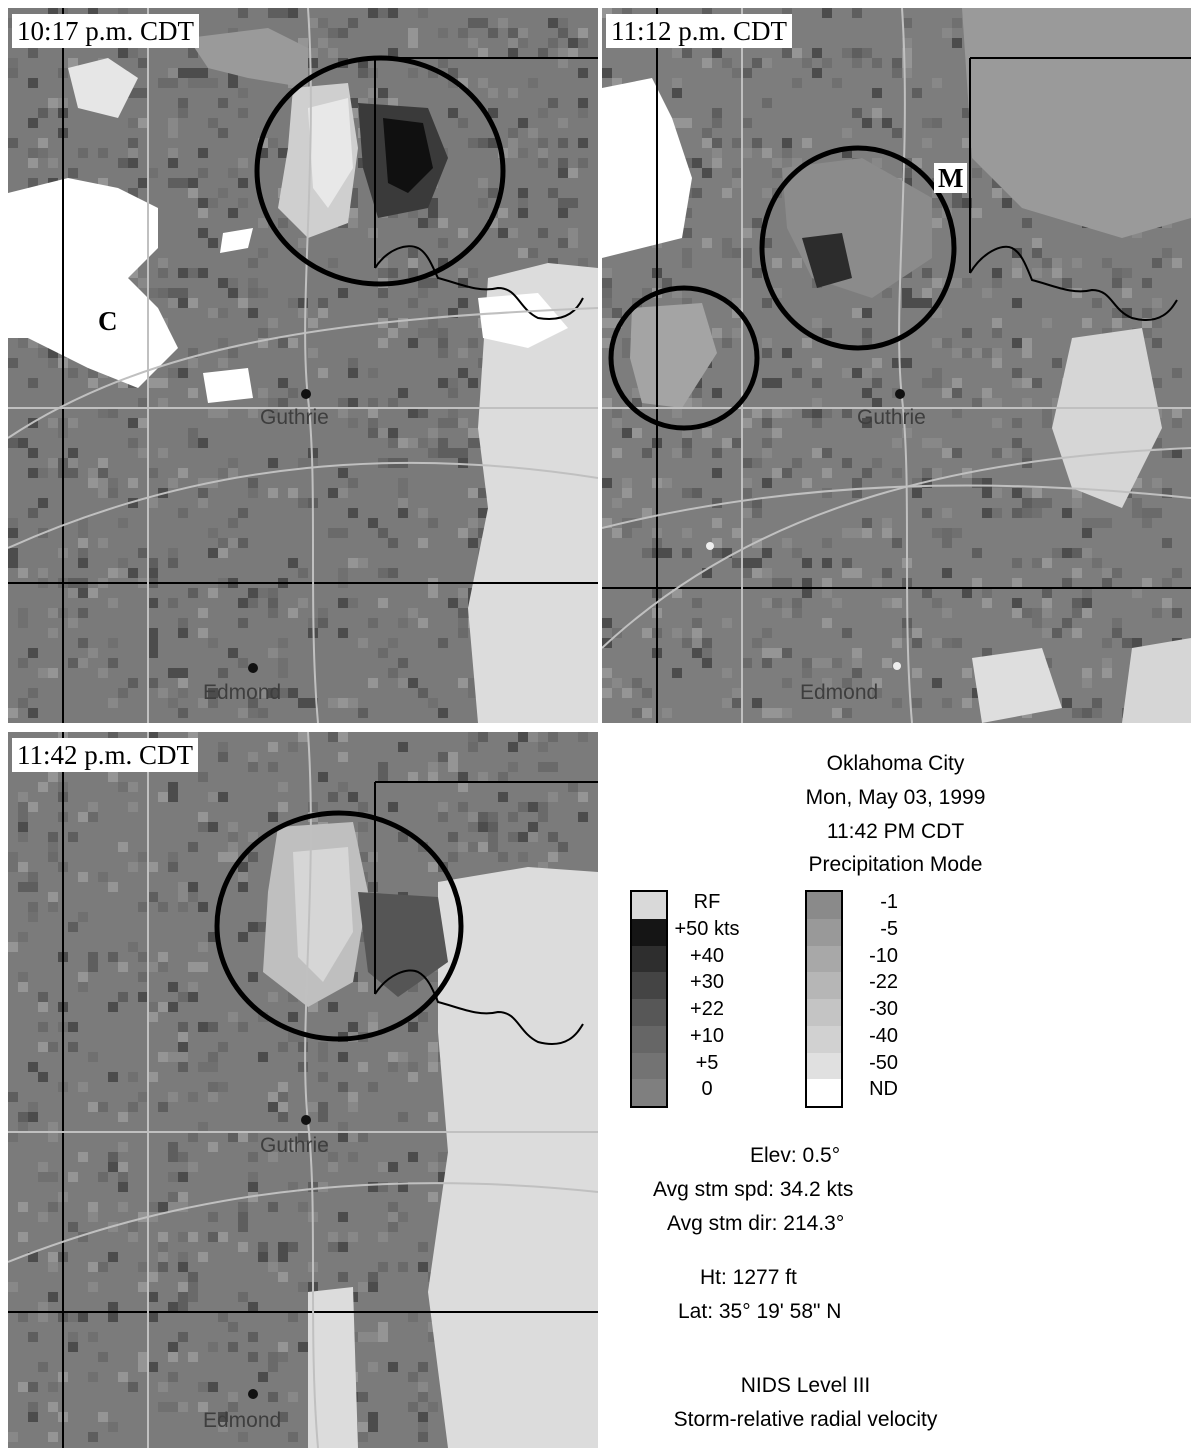 The image size is (1191, 1448). What do you see at coordinates (105, 755) in the screenshot?
I see `panel-time-label: 11:42 p.m. CDT` at bounding box center [105, 755].